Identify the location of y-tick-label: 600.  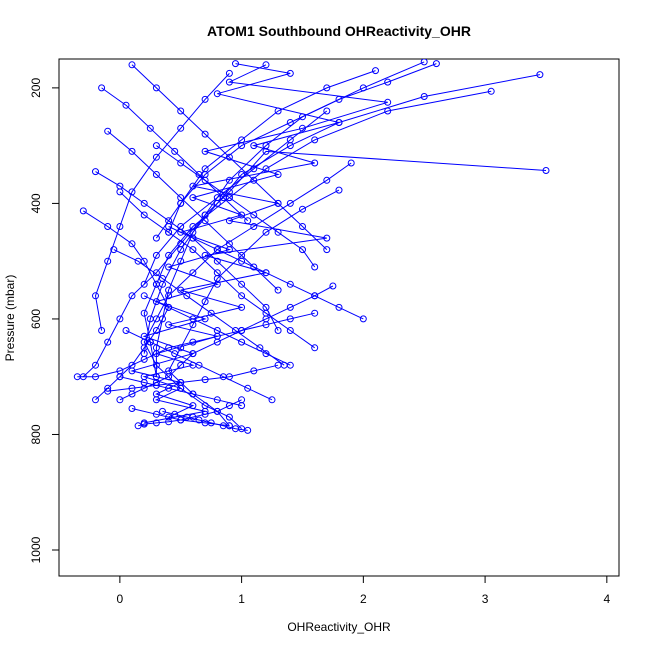
(36, 319).